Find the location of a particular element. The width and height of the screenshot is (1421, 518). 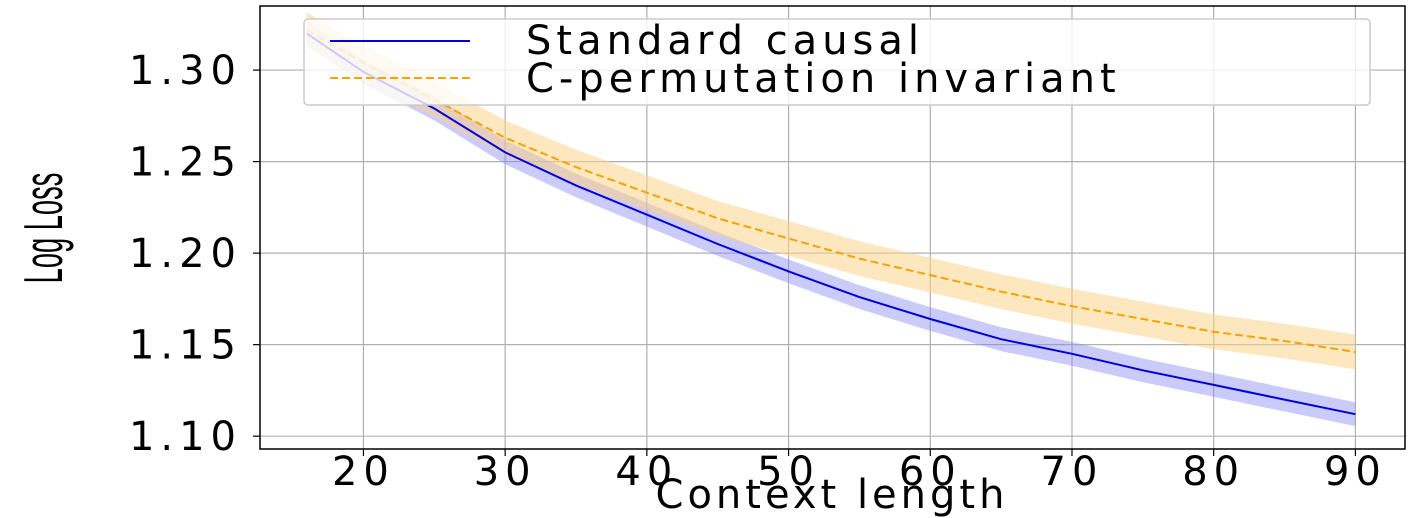

legend-label-standard-causal: Standard causal is located at coordinates (725, 41).